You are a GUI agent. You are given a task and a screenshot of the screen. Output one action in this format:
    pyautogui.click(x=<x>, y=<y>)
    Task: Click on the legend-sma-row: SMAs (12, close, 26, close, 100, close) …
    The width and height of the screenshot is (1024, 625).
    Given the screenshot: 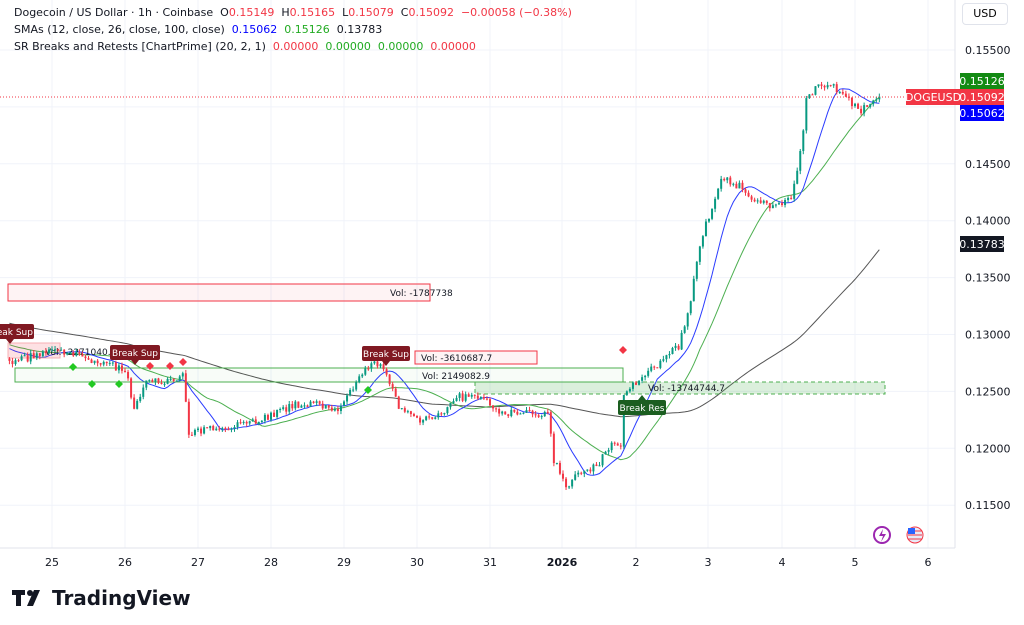 What is the action you would take?
    pyautogui.click(x=293, y=29)
    